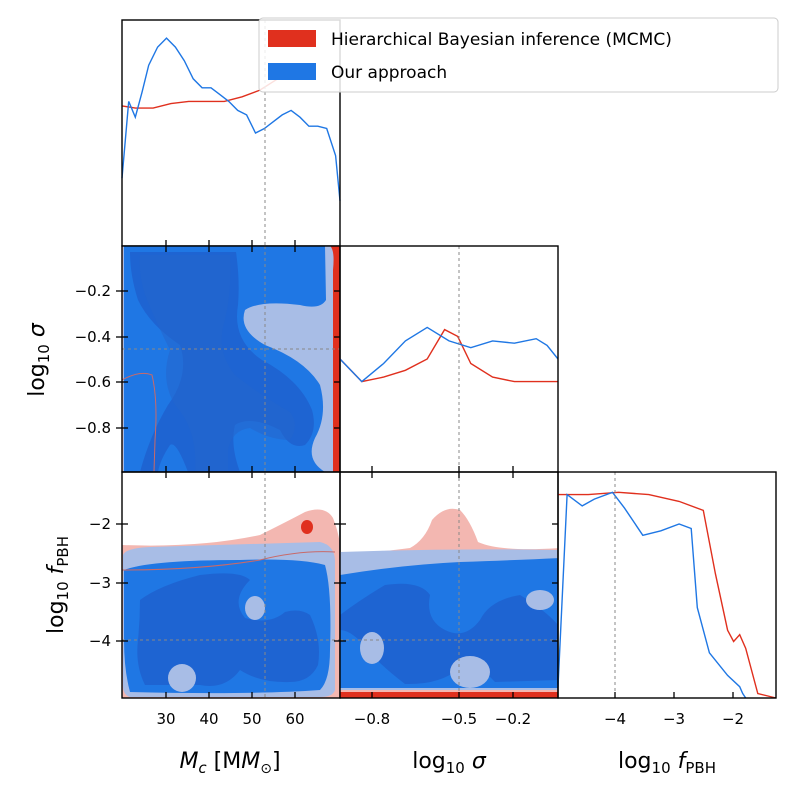 This screenshot has height=798, width=798. Describe the element at coordinates (165, 719) in the screenshot. I see `tick-label-mc-x: 30` at that location.